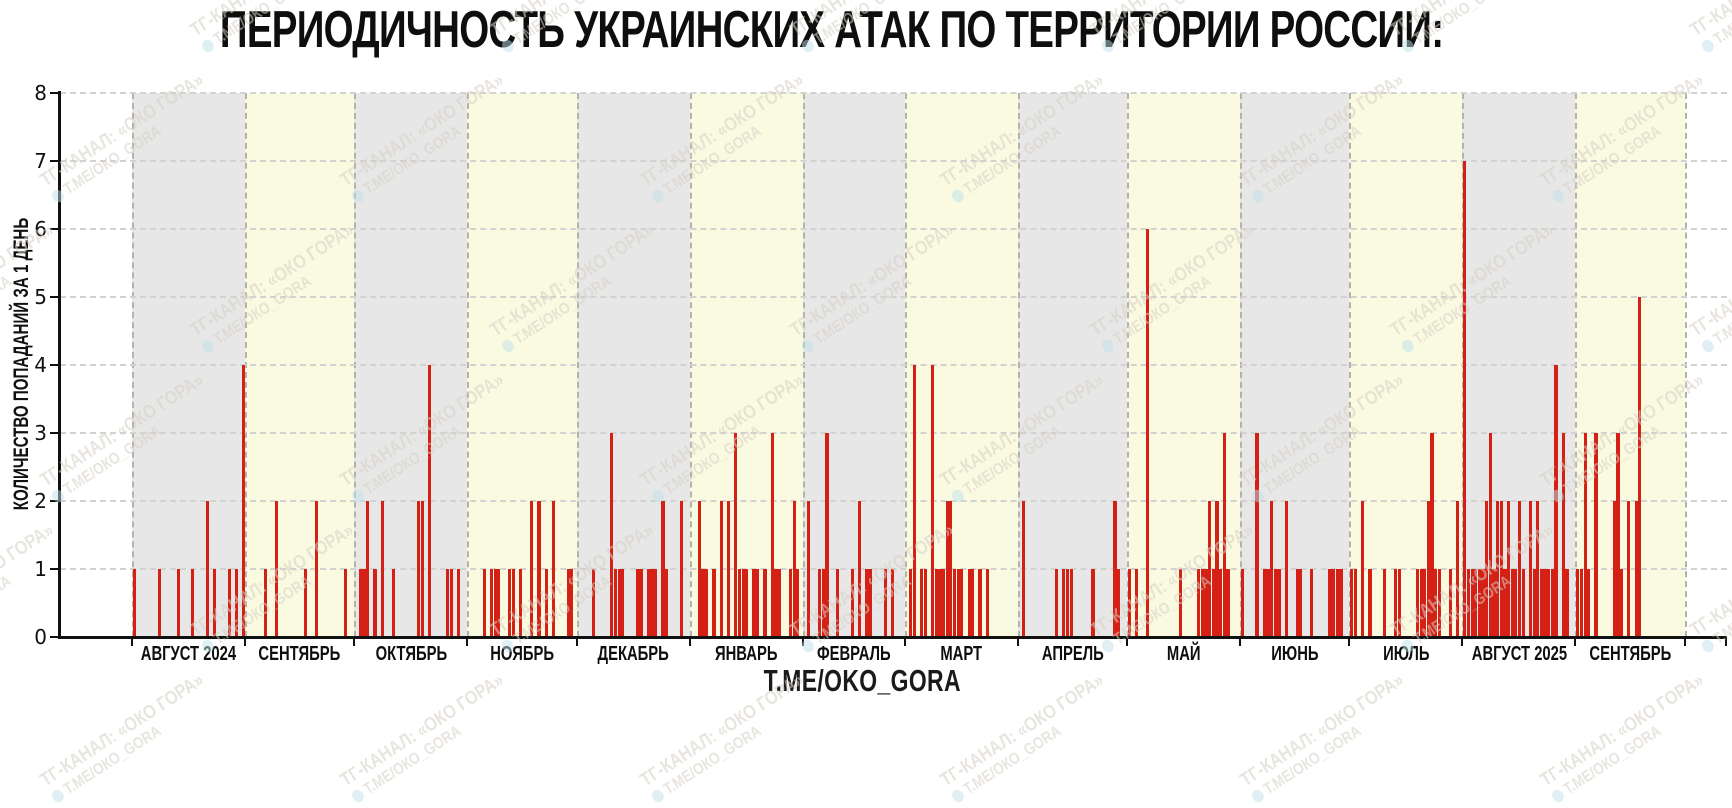 This screenshot has height=808, width=1732. What do you see at coordinates (893, 501) in the screenshot?
I see `gridline-y2` at bounding box center [893, 501].